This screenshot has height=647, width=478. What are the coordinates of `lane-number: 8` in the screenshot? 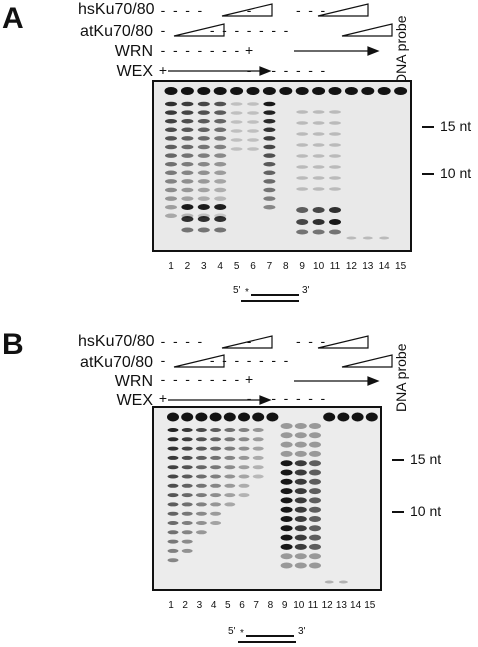 It's located at (270, 605).